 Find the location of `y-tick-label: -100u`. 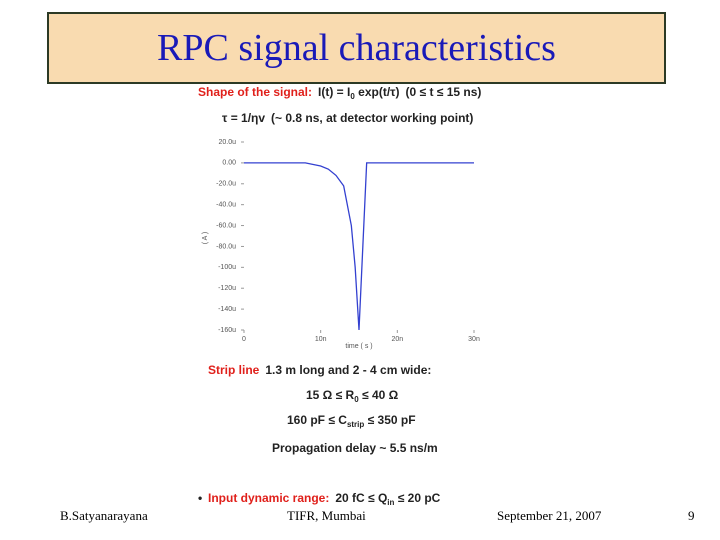

y-tick-label: -100u is located at coordinates (227, 267).